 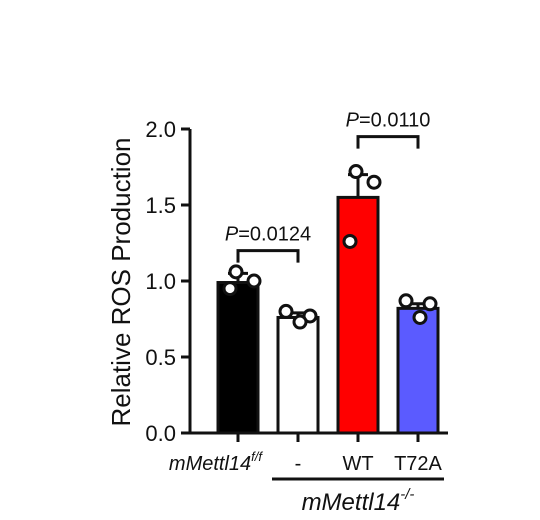 What do you see at coordinates (160, 433) in the screenshot?
I see `y-tick-label: 0.0` at bounding box center [160, 433].